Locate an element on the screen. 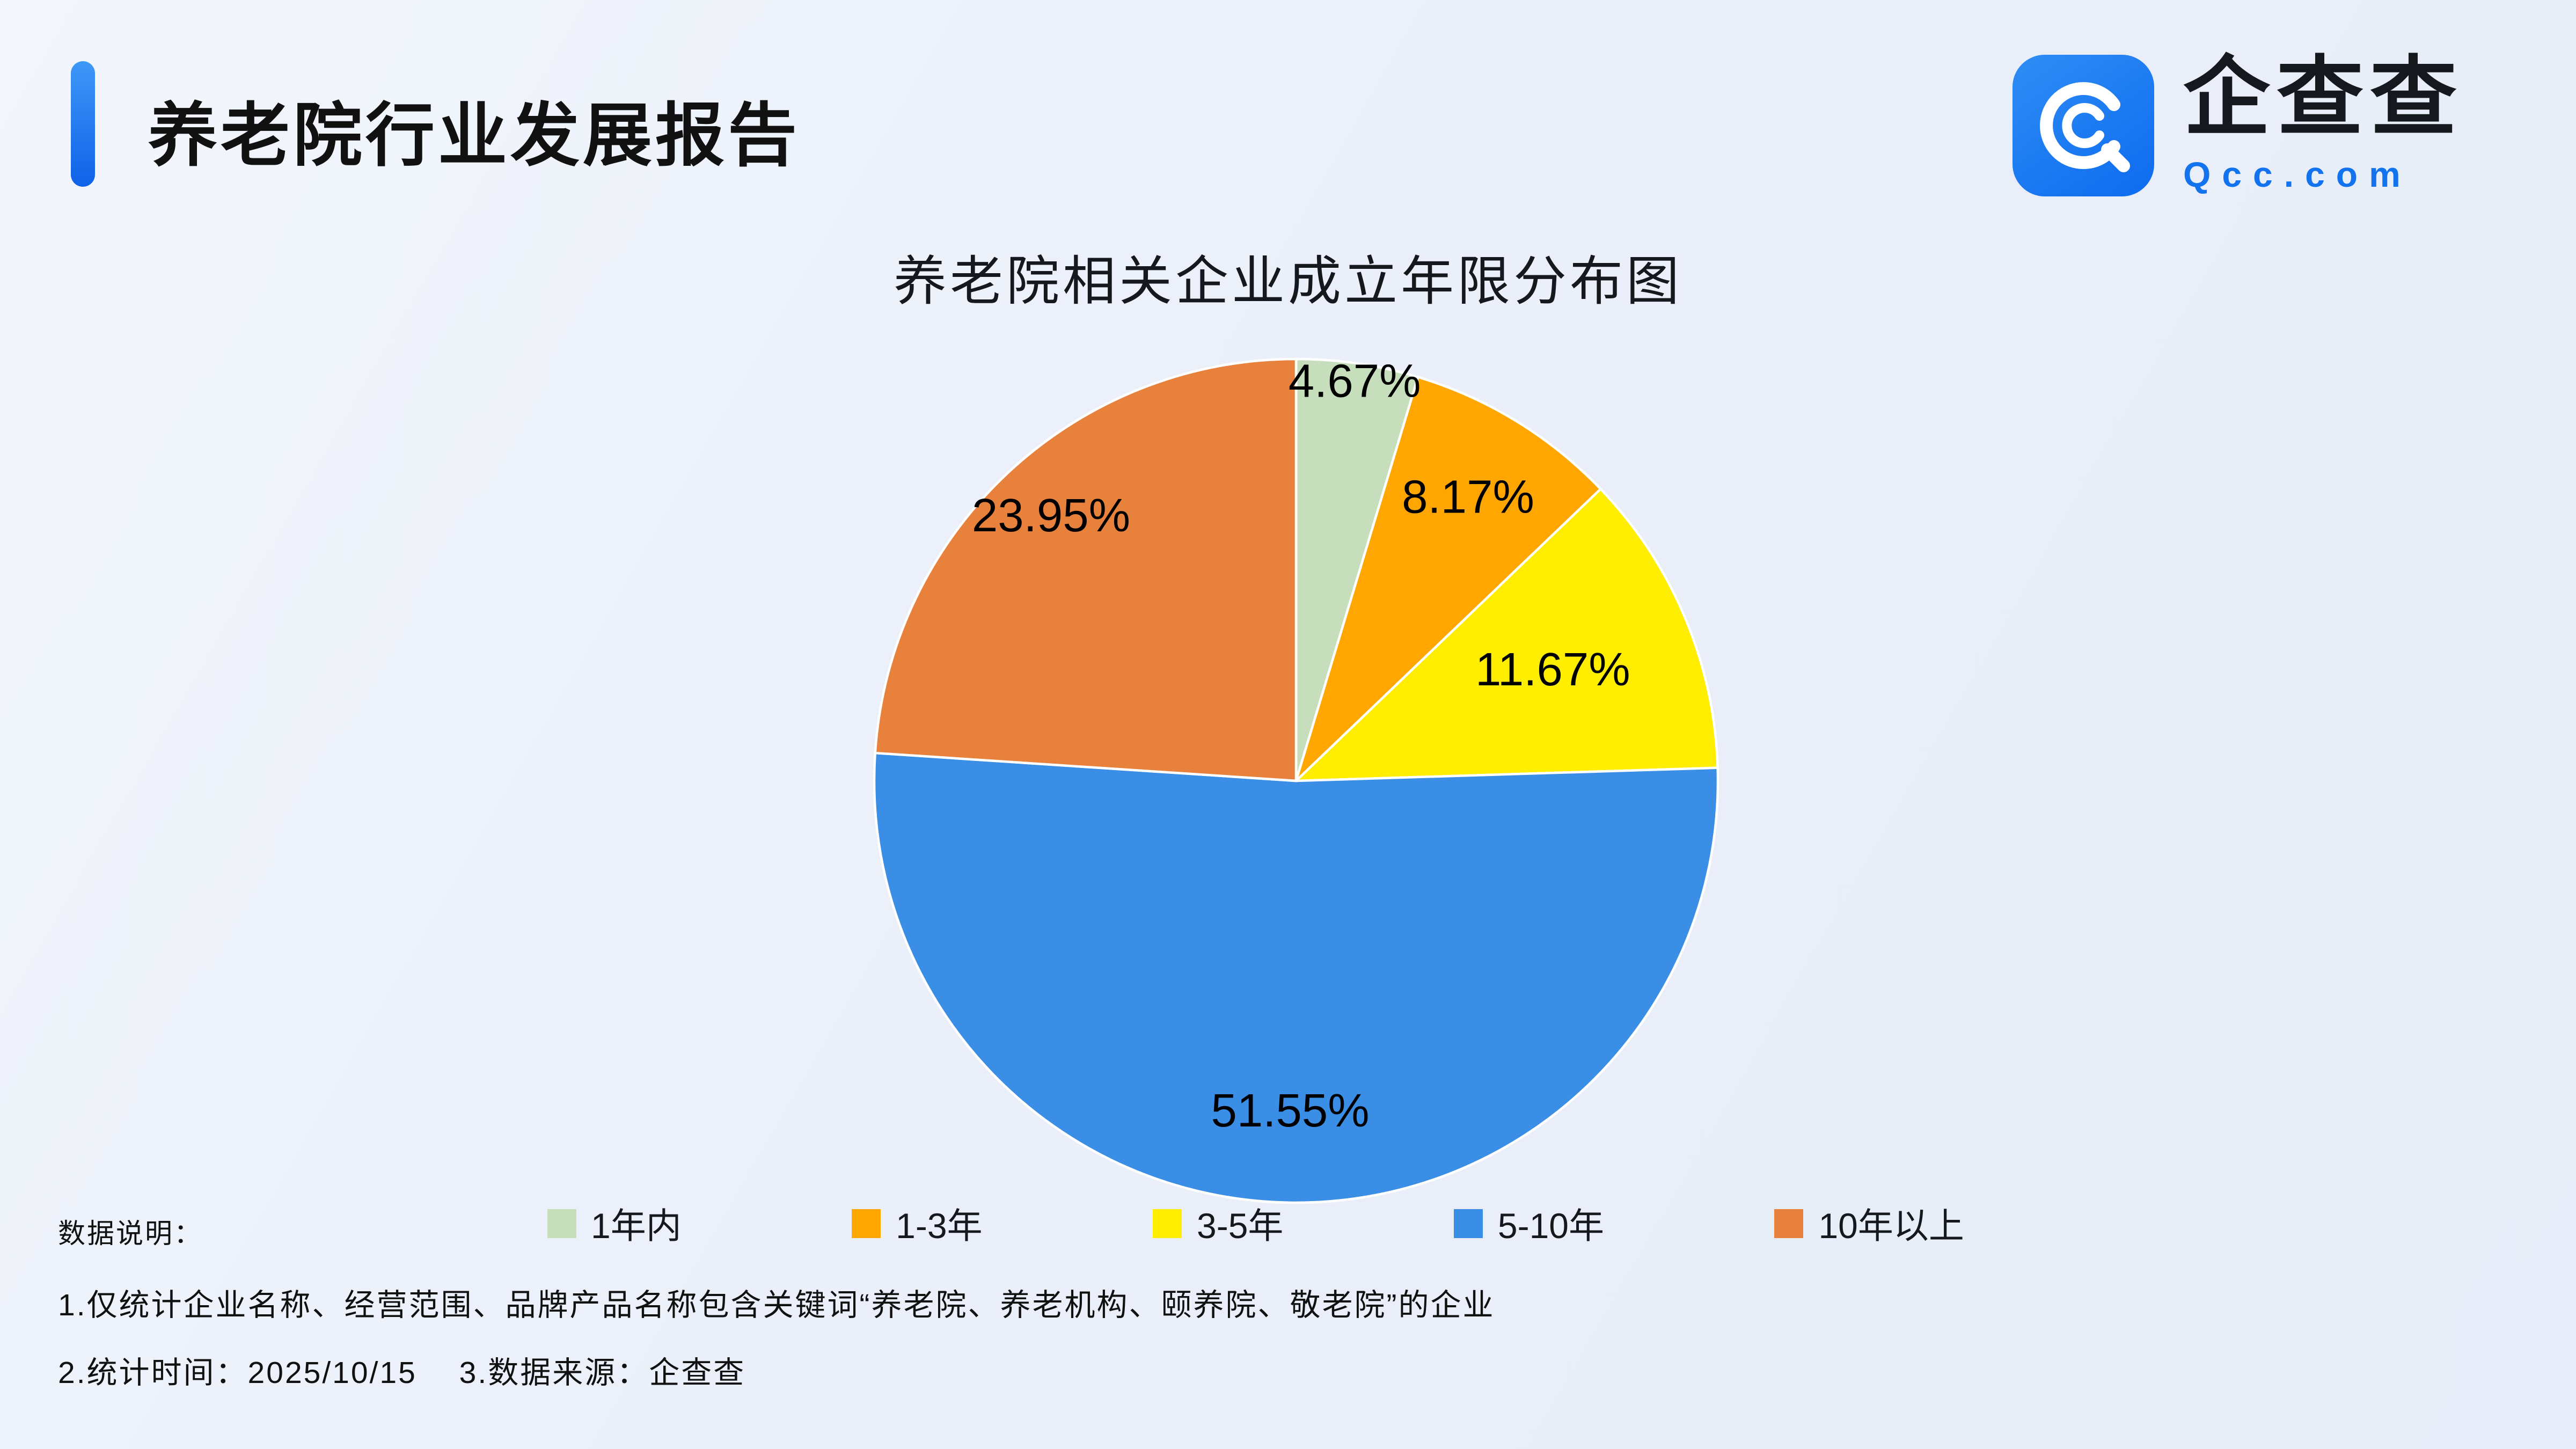 This screenshot has height=1449, width=2576. qcc-logo-text: 企查查 Qcc.com is located at coordinates (2323, 125).